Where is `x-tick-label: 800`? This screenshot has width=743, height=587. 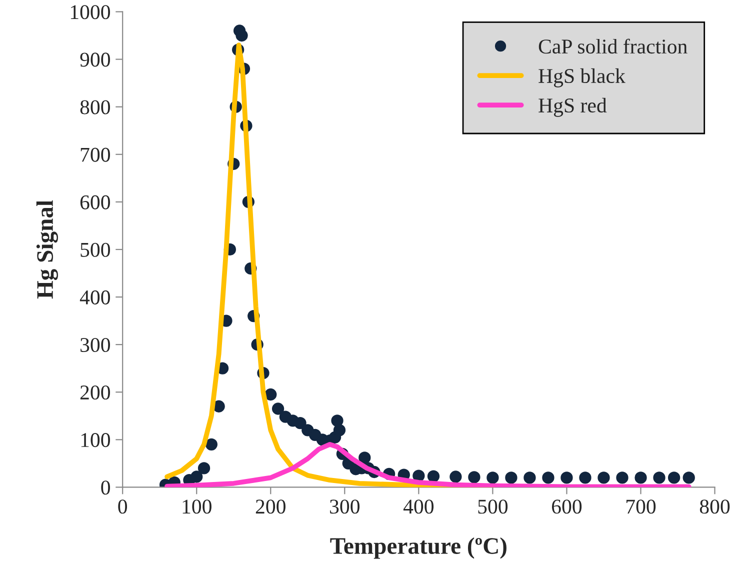
x-tick-label: 800 is located at coordinates (715, 507).